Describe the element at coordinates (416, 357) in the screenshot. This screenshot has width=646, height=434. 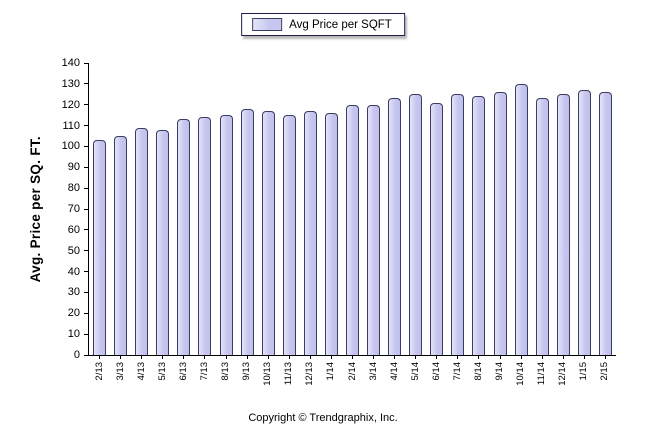
I see `x-tick-5/14` at that location.